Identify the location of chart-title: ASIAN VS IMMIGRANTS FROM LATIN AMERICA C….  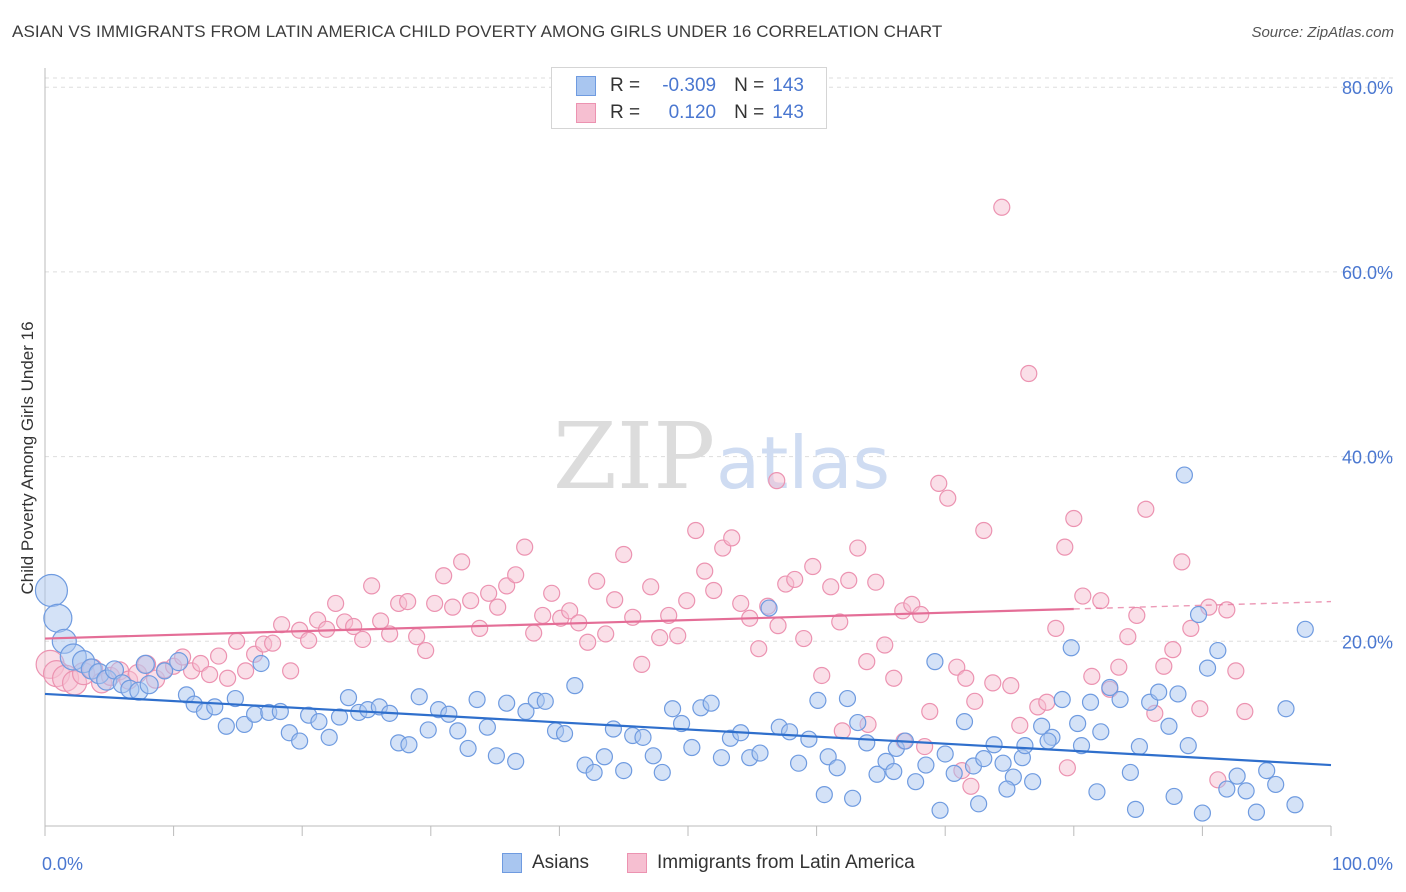
(477, 31).